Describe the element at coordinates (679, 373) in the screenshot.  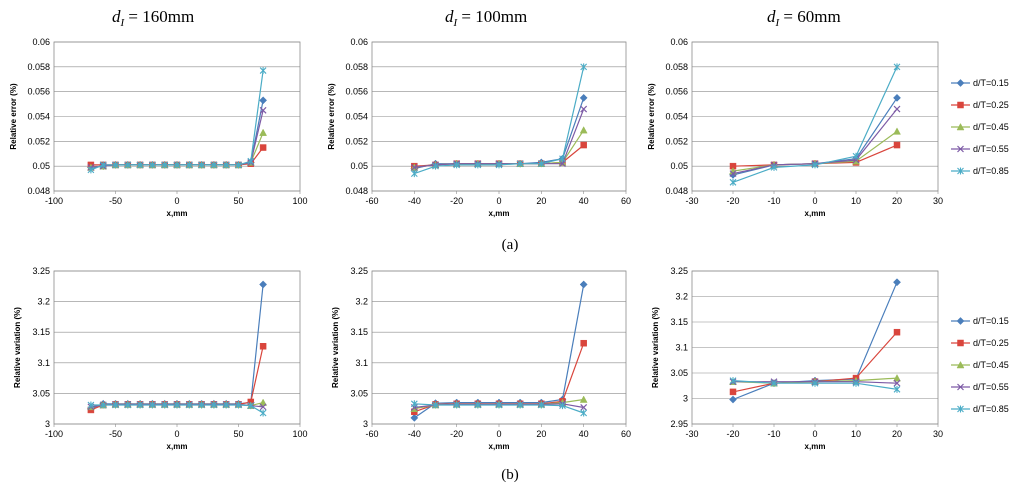
I see `y-tick-label: 3.05` at that location.